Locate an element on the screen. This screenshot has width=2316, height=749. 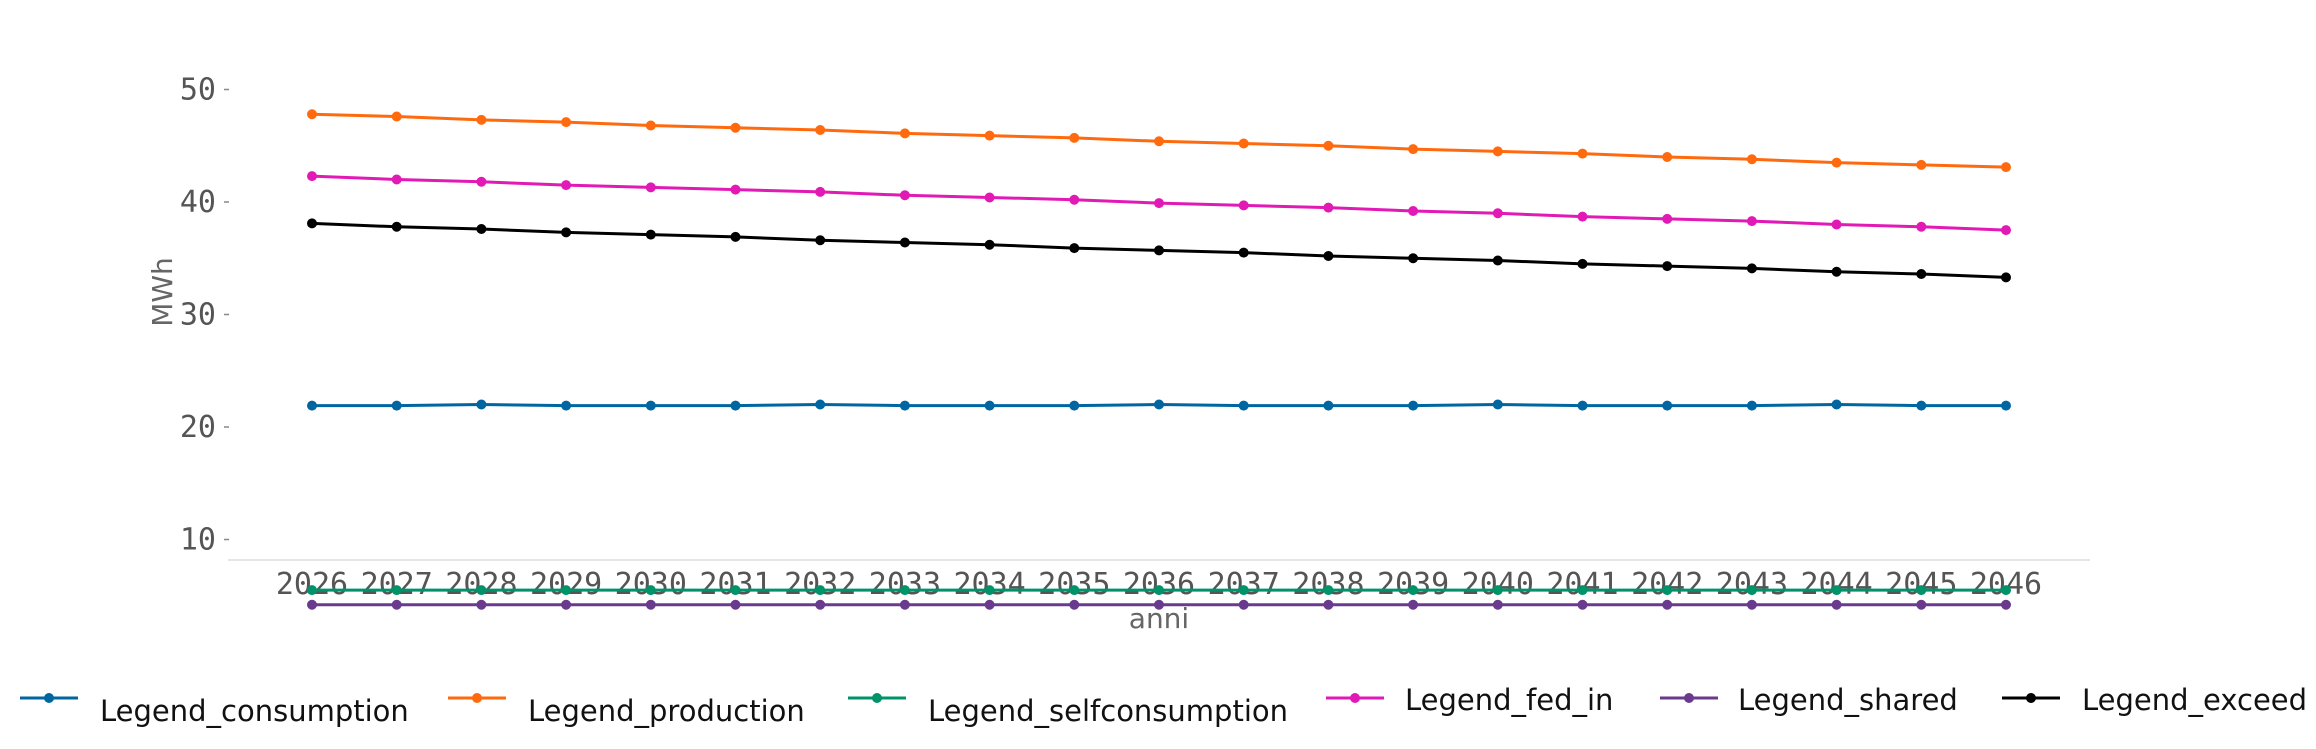
x-tick-label: 2032 is located at coordinates (820, 584).